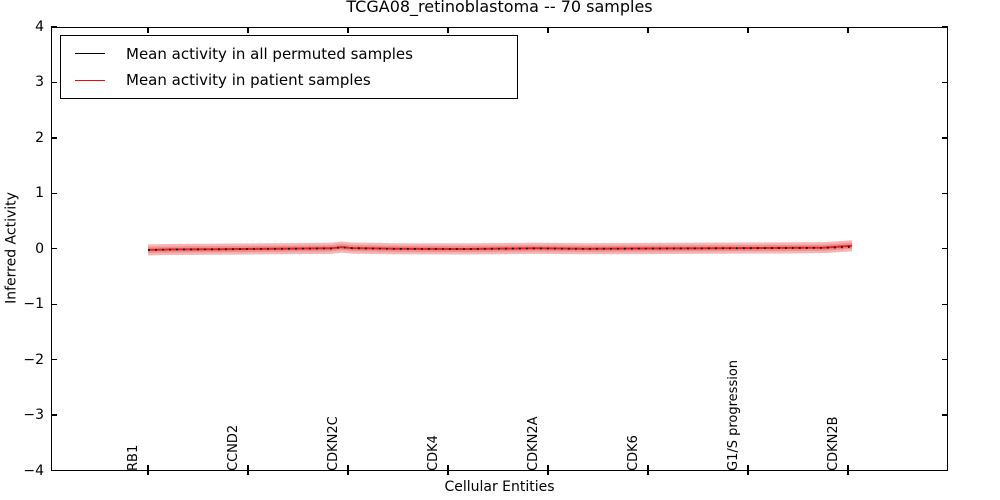 The image size is (1000, 500). Describe the element at coordinates (39, 193) in the screenshot. I see `y-tick-label: 1` at that location.